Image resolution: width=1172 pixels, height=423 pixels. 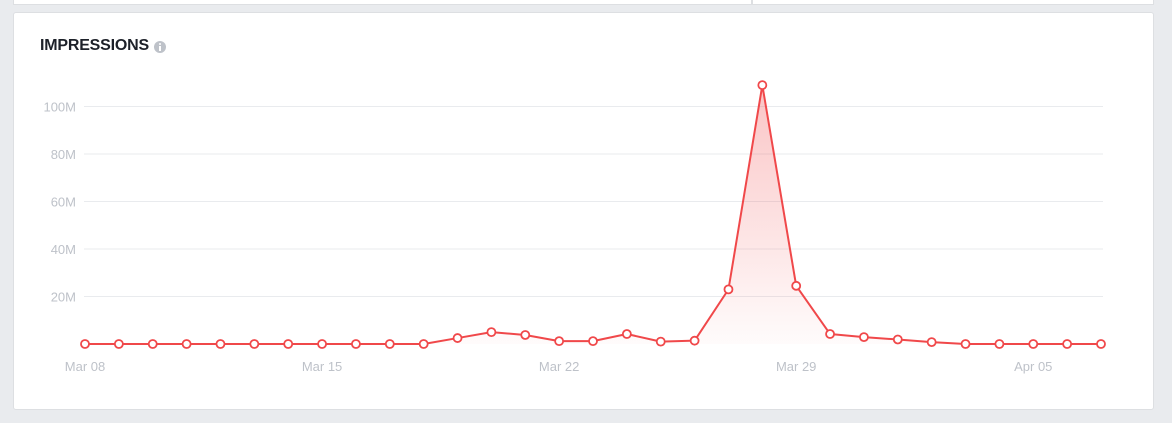 What do you see at coordinates (953, 2) in the screenshot?
I see `top-card-right` at bounding box center [953, 2].